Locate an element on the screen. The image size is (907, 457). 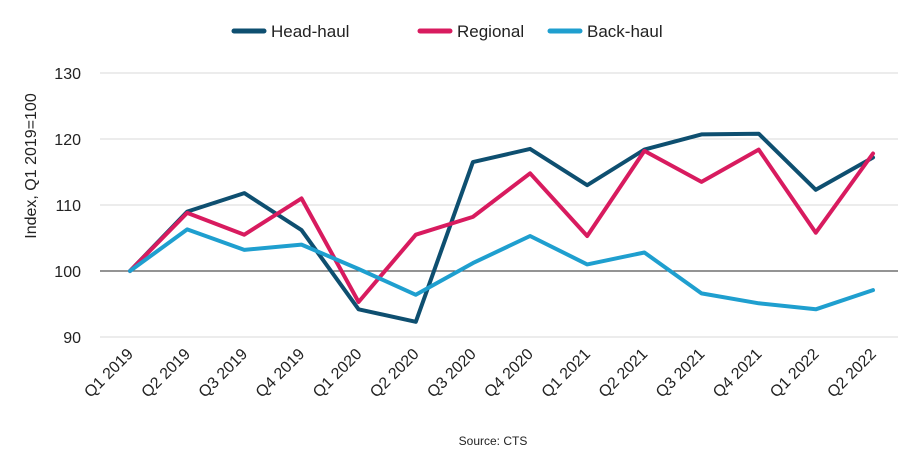
legend: Head-haul Regional Back-haul is located at coordinates (447, 31).